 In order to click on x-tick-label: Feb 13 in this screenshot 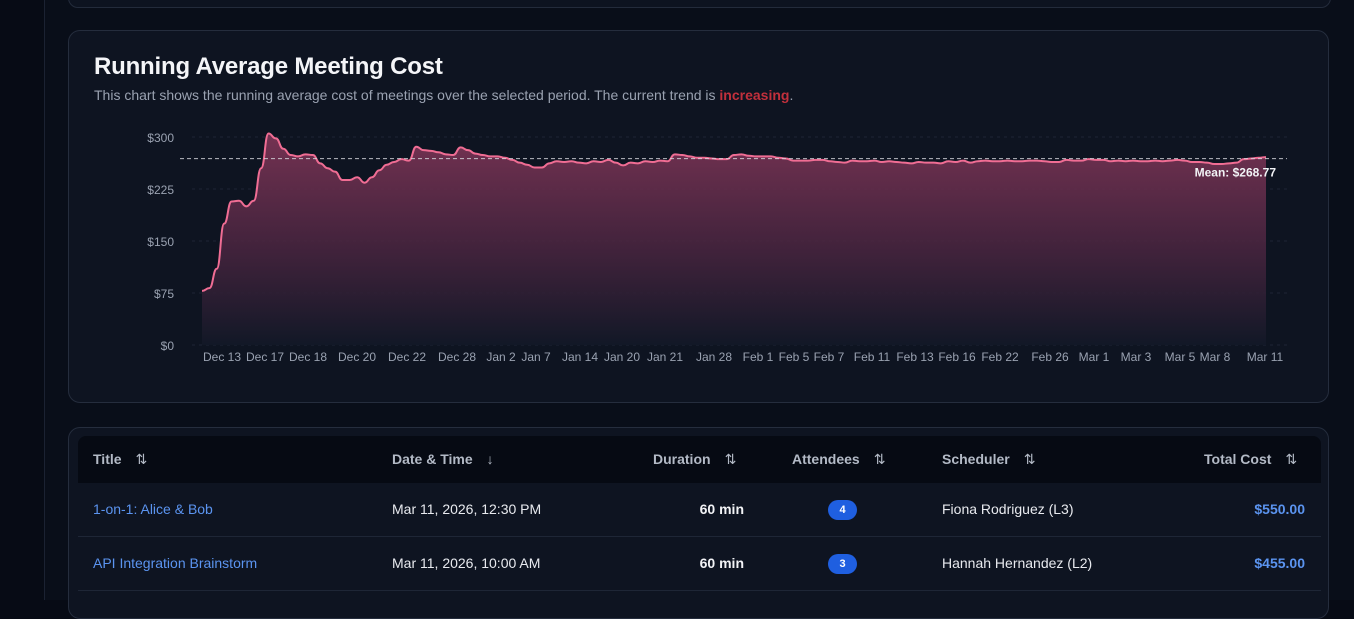, I will do `click(915, 357)`.